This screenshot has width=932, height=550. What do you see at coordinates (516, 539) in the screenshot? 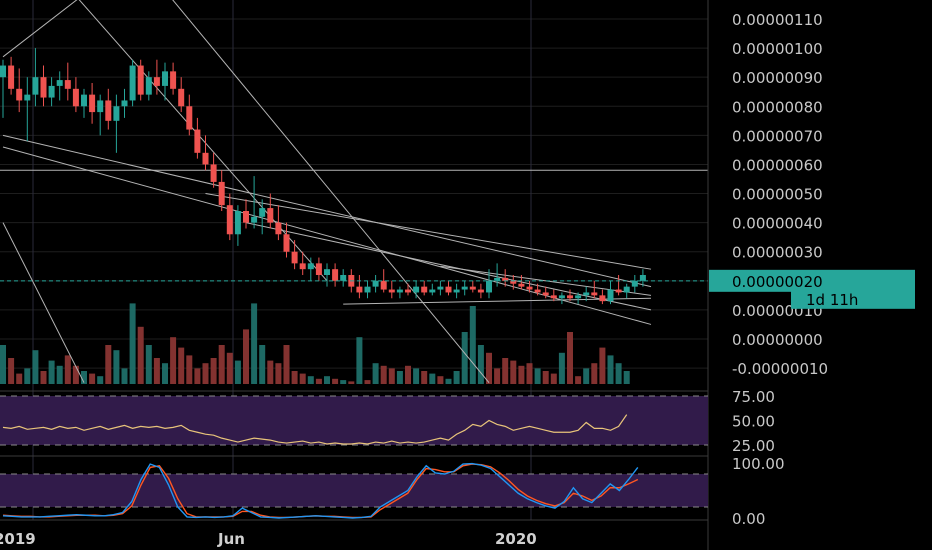
I see `time-axis-label: 2020` at bounding box center [516, 539].